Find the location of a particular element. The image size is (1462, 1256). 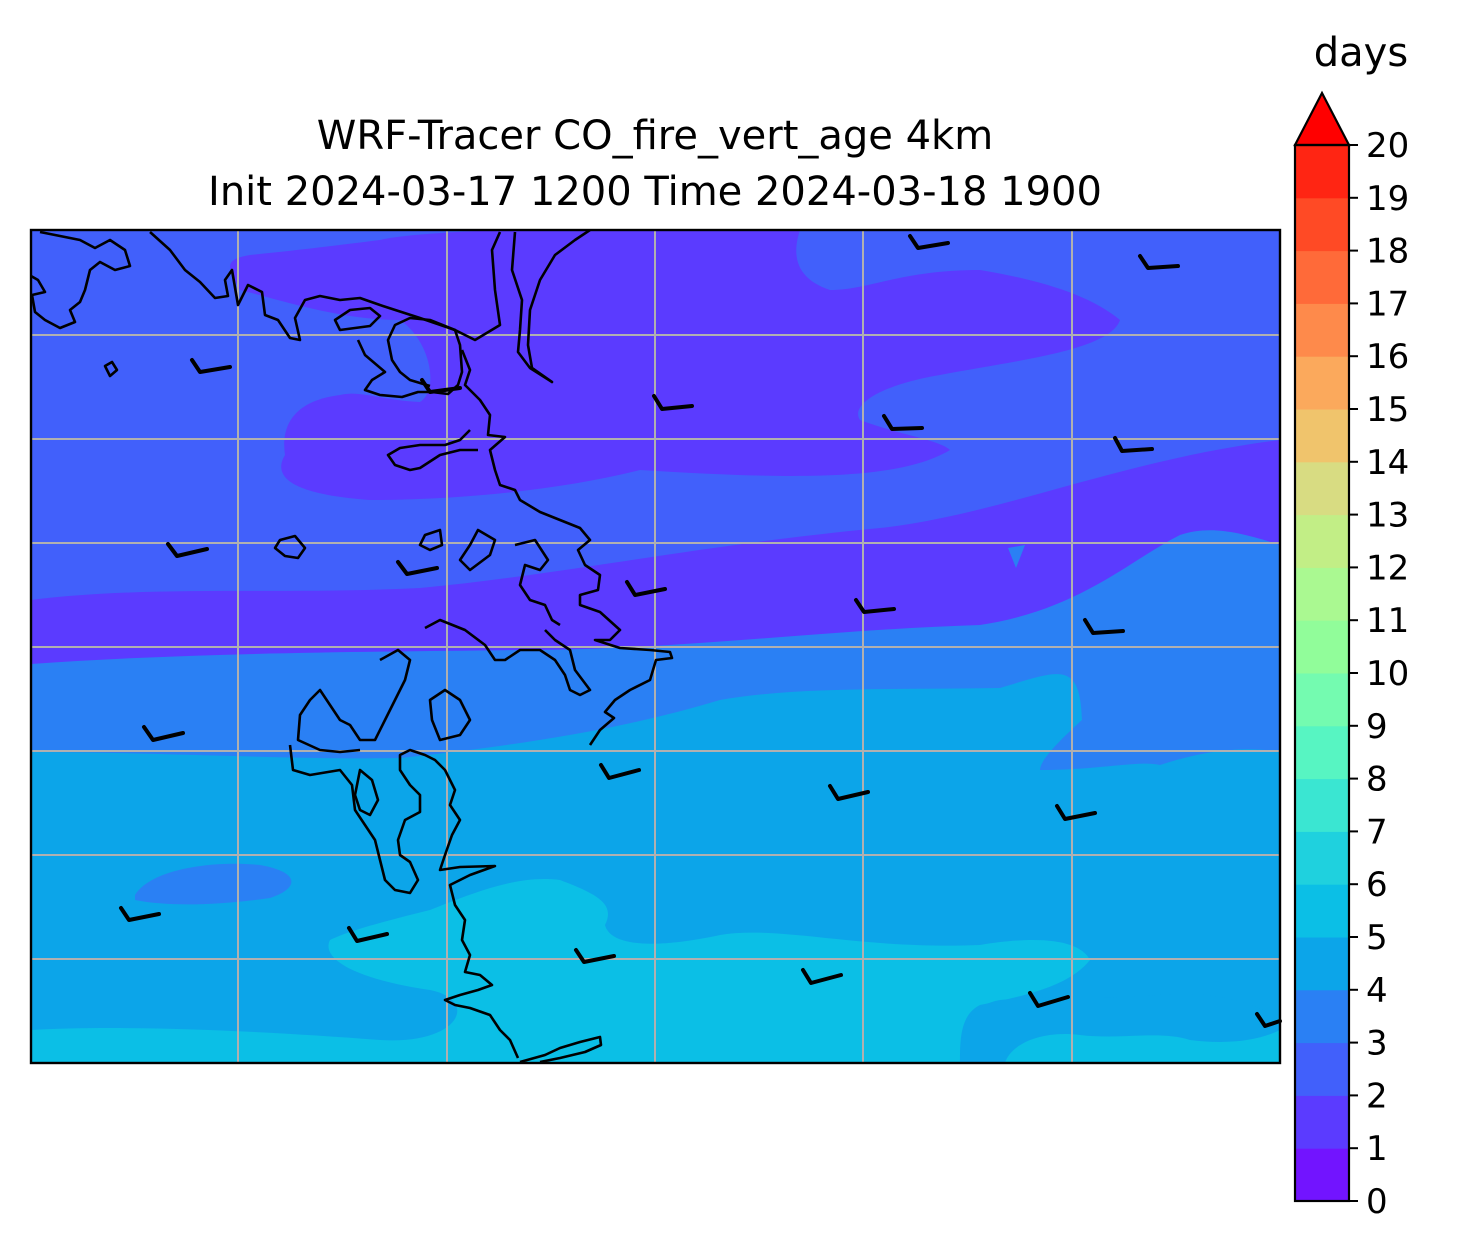

coastline-delta-south is located at coordinates (354, 701).